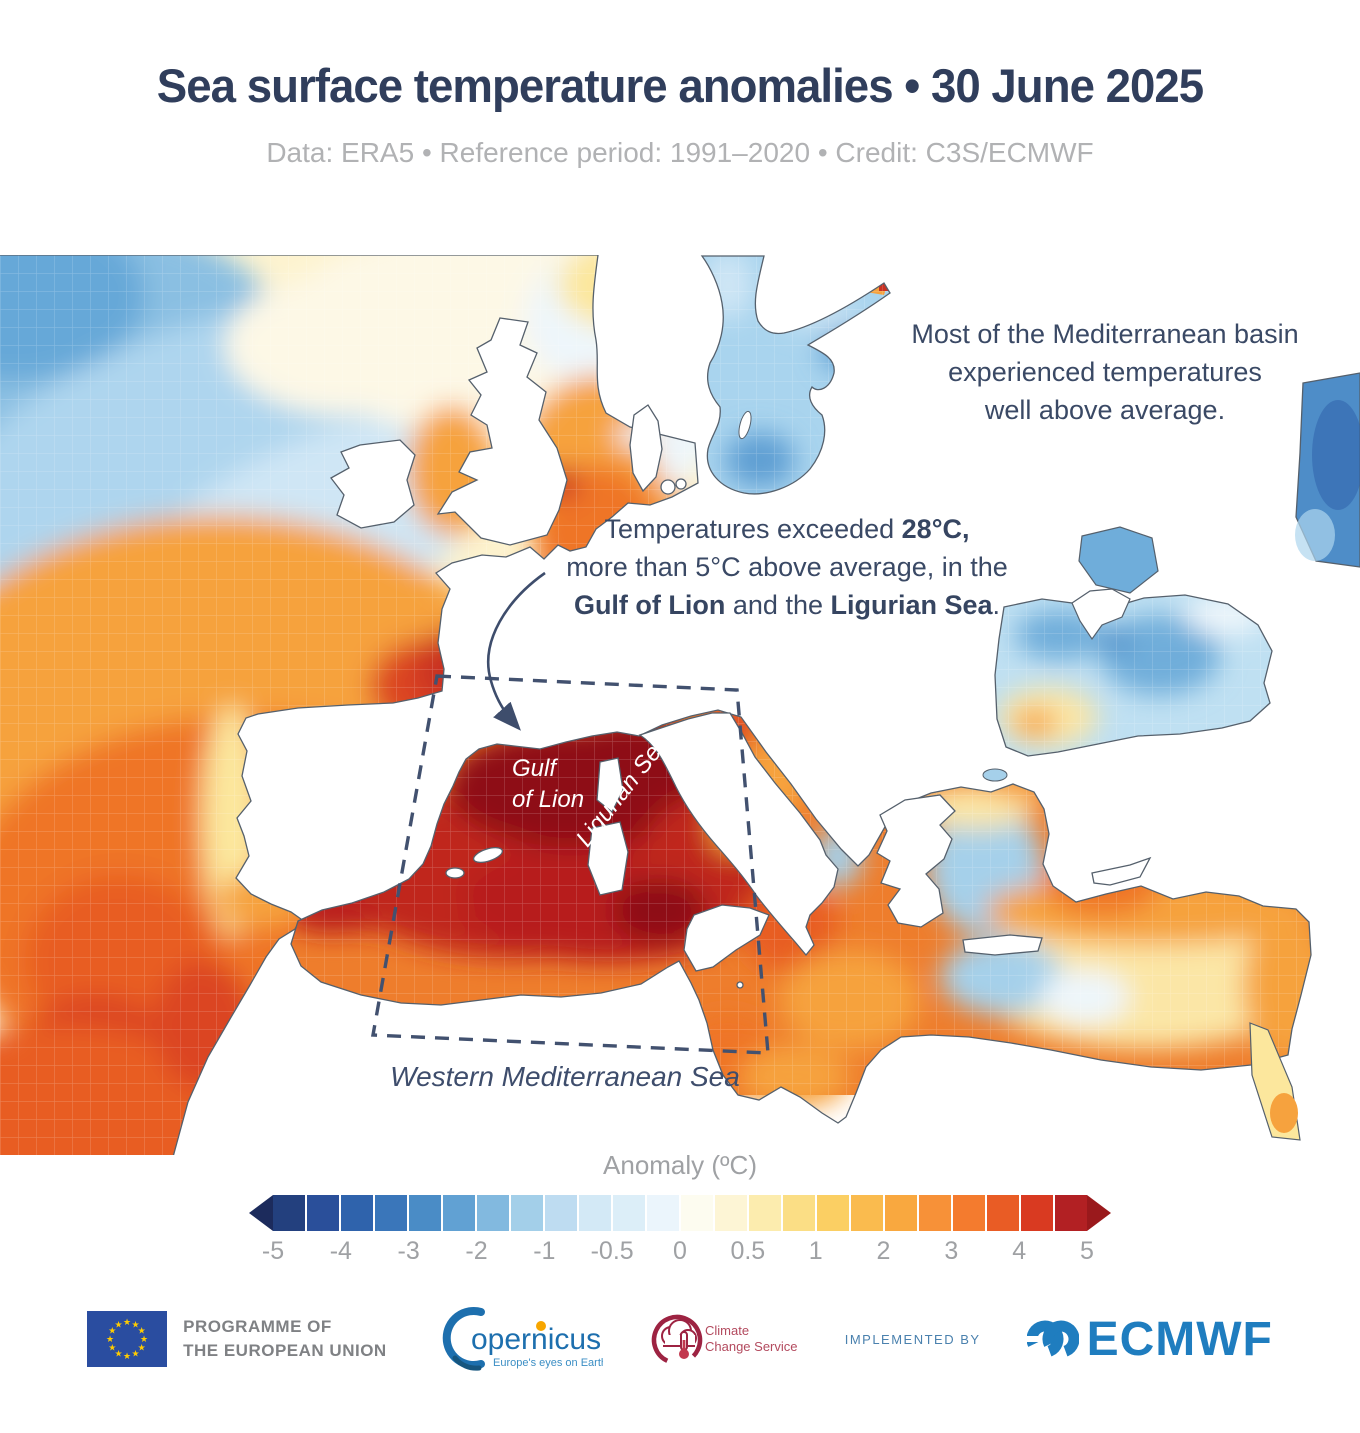 The height and width of the screenshot is (1433, 1360). Describe the element at coordinates (1105, 410) in the screenshot. I see `annotation-line: well above average.` at that location.